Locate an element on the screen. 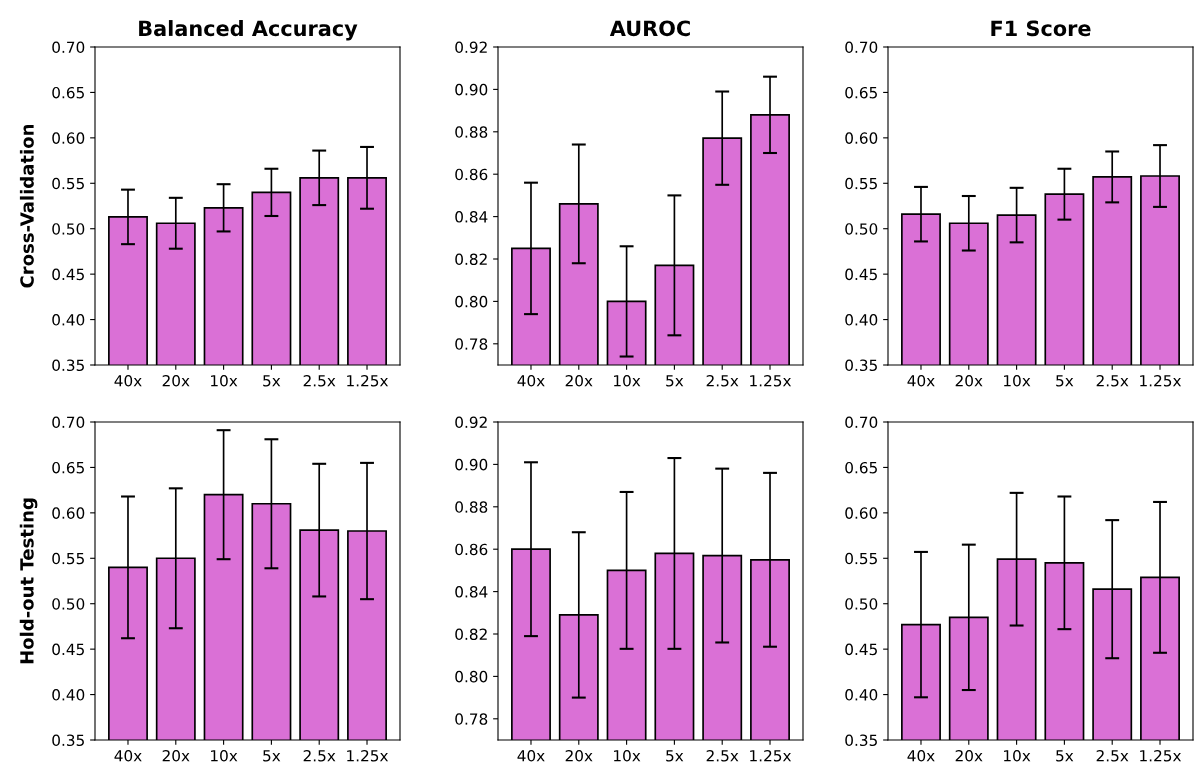 The image size is (1203, 773). y-axis-title: Cross-Validation is located at coordinates (26, 206).